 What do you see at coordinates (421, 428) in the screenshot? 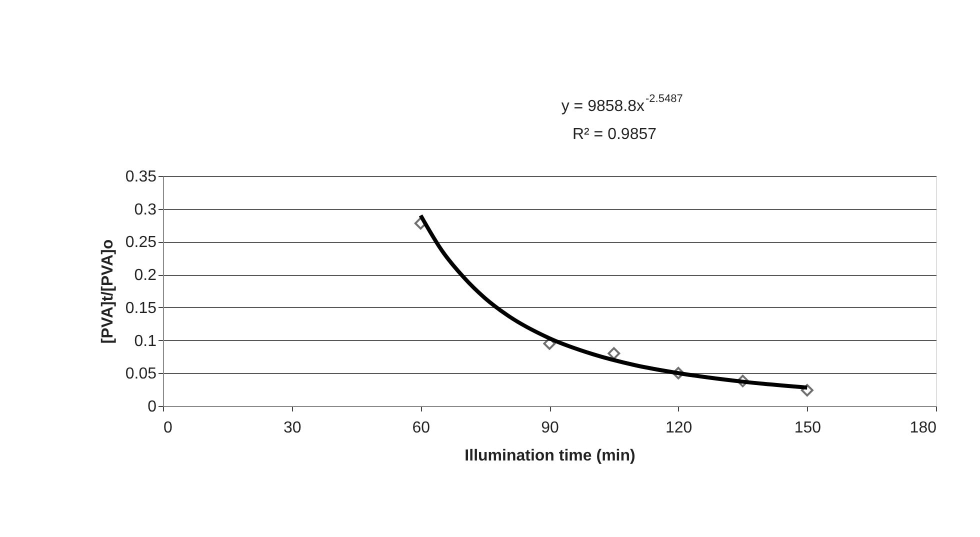
I see `x-tick-label: 60` at bounding box center [421, 428].